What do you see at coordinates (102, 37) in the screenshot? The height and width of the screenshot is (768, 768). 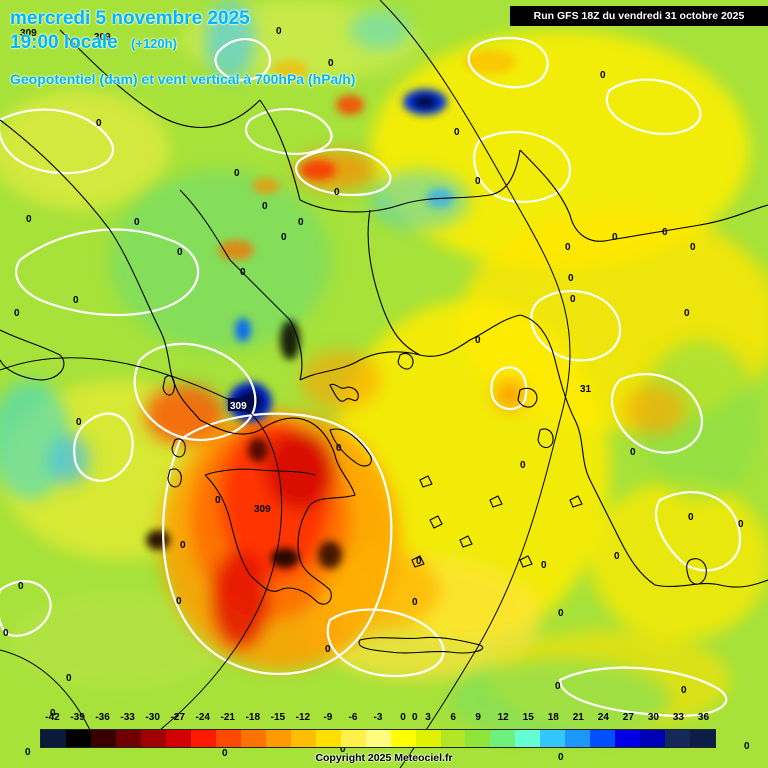 I see `contour-label-309-d: 309` at bounding box center [102, 37].